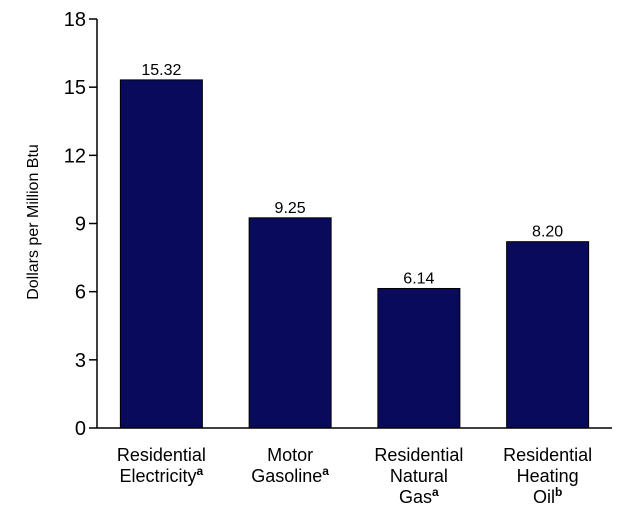 This screenshot has width=640, height=518. Describe the element at coordinates (80, 361) in the screenshot. I see `y-tick-label: 3` at that location.